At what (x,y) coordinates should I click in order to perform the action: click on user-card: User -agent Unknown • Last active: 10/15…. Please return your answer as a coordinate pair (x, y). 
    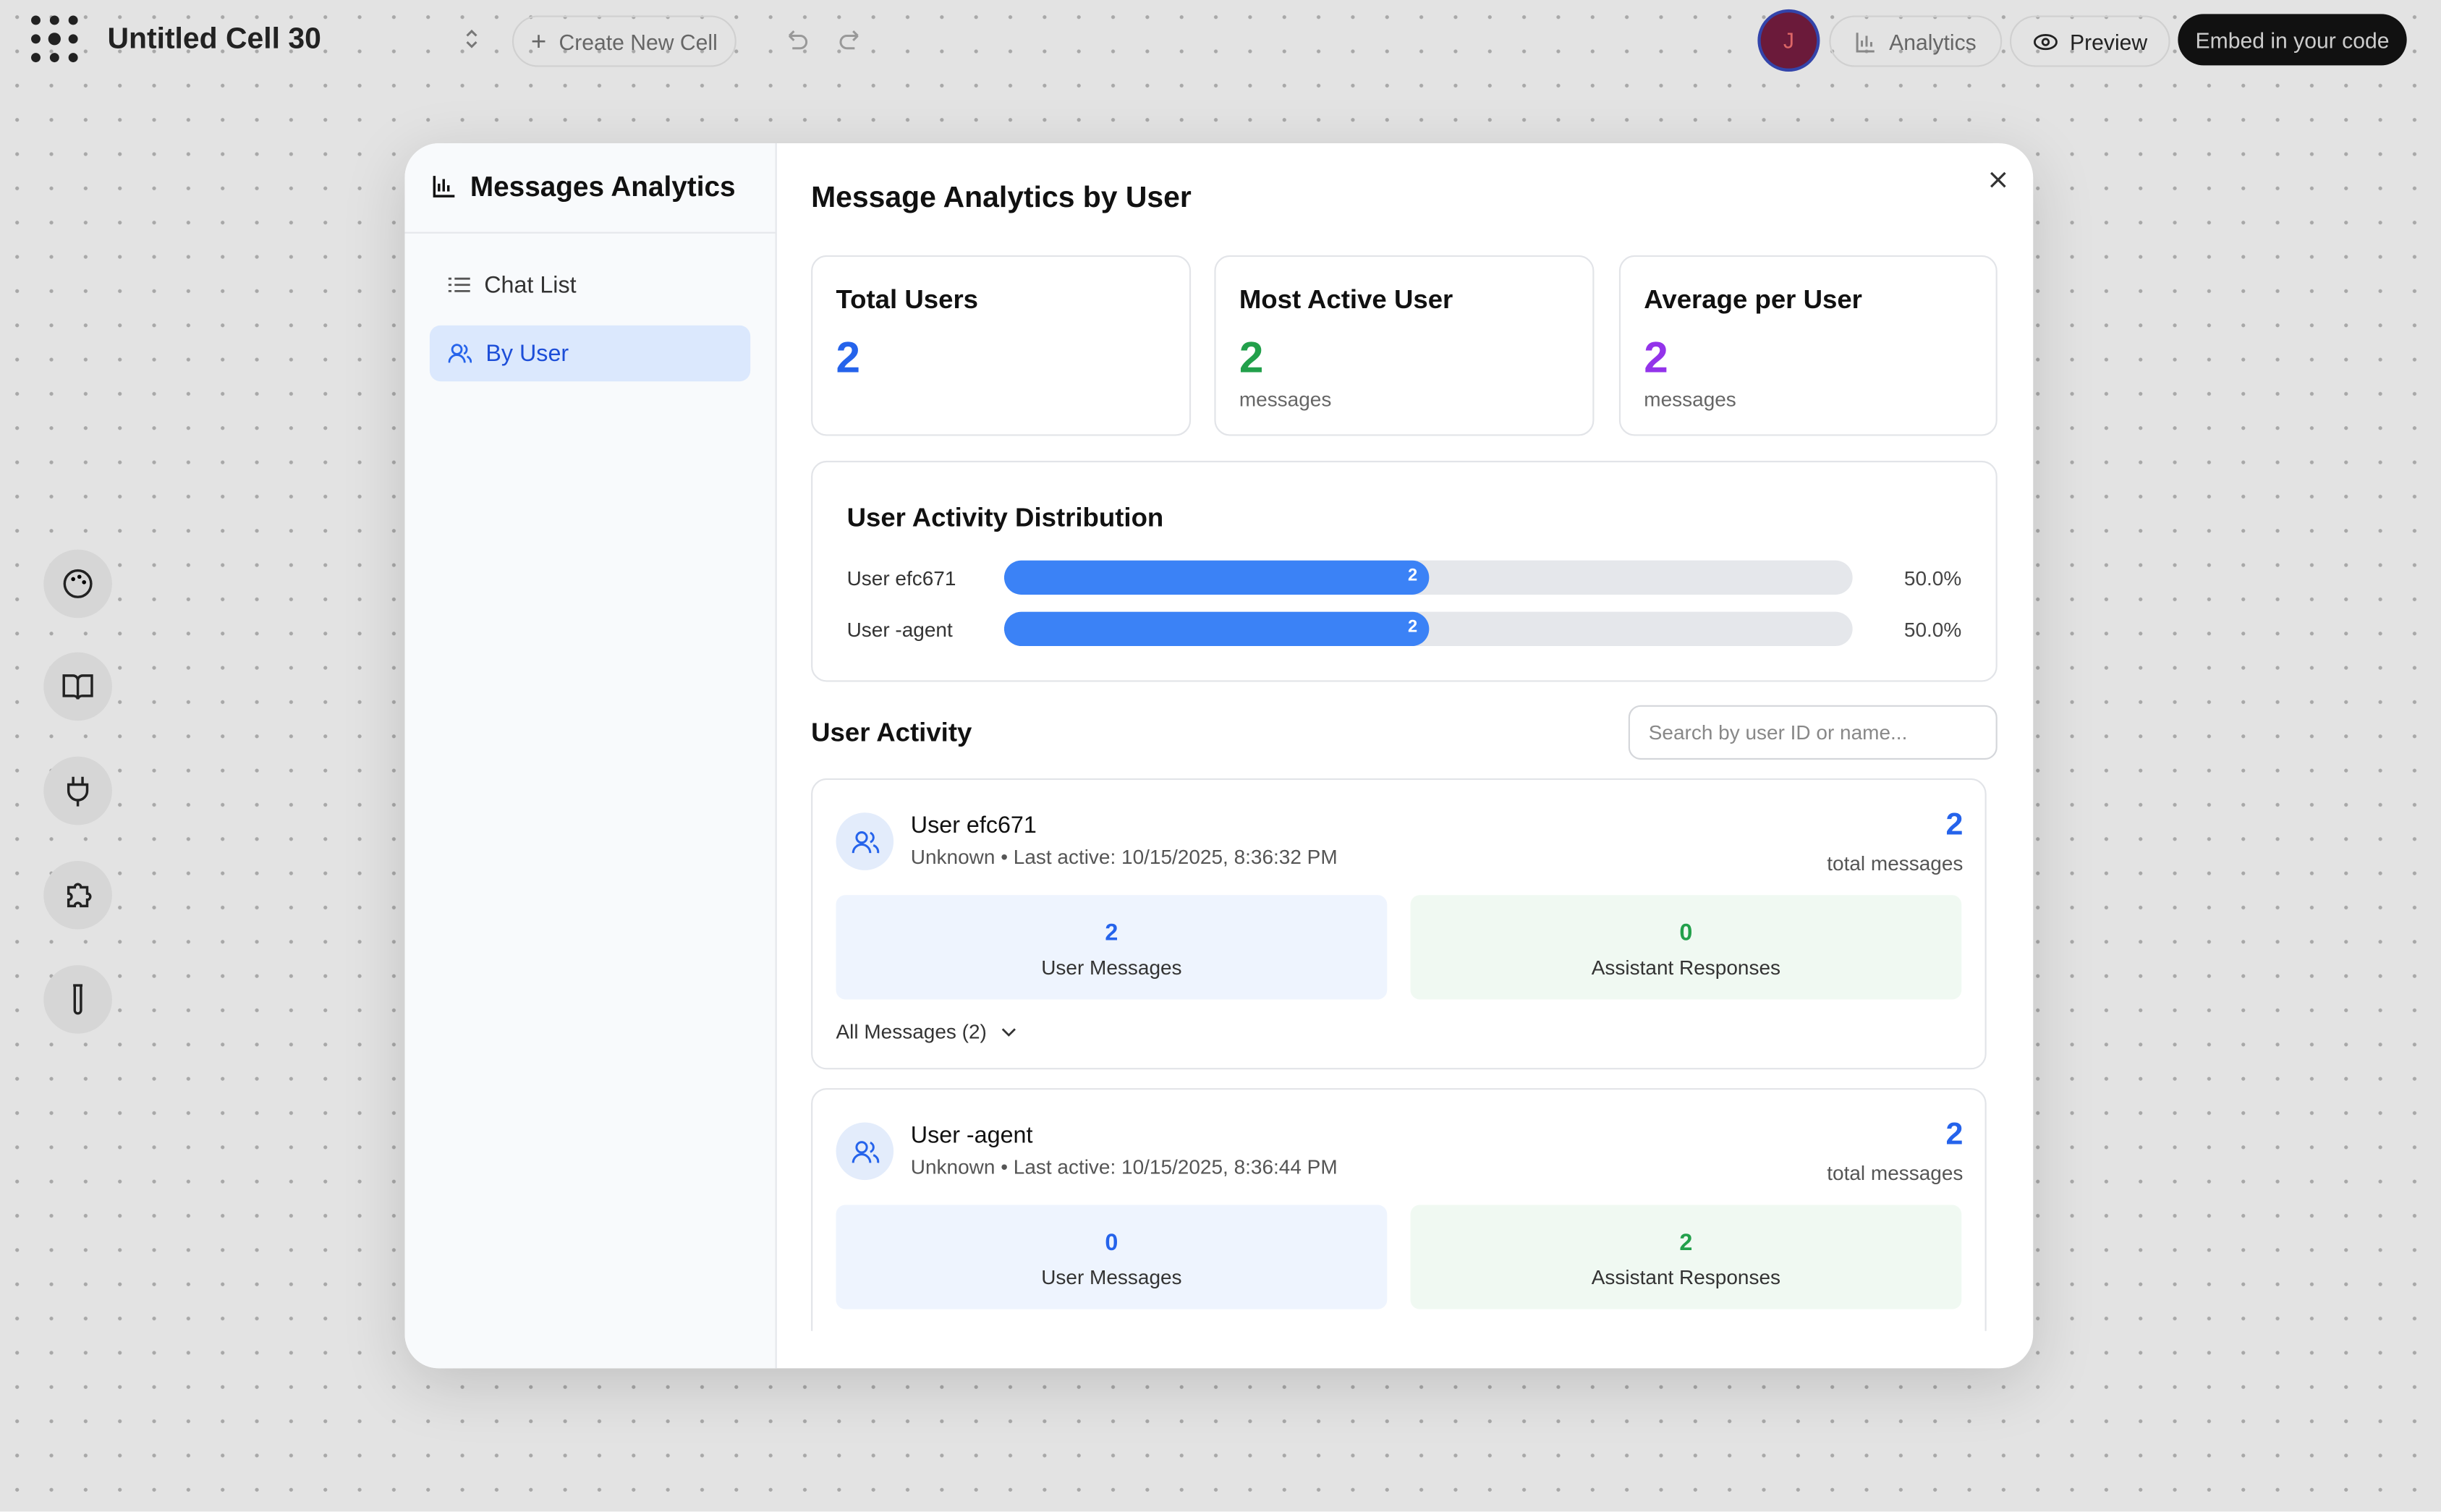
    Looking at the image, I should click on (1399, 1209).